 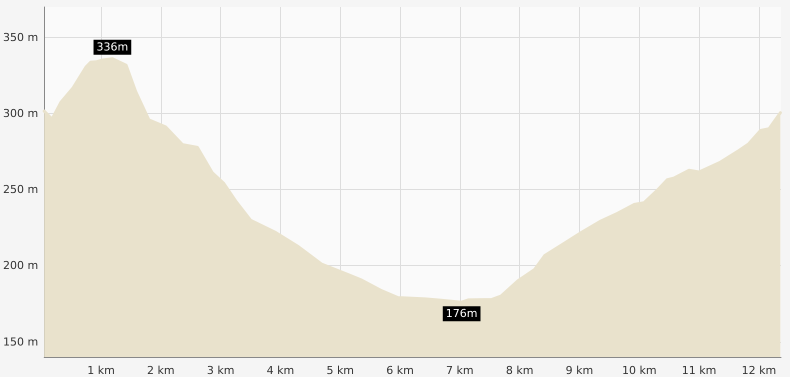 What do you see at coordinates (520, 370) in the screenshot?
I see `x-tick-label: 8 km` at bounding box center [520, 370].